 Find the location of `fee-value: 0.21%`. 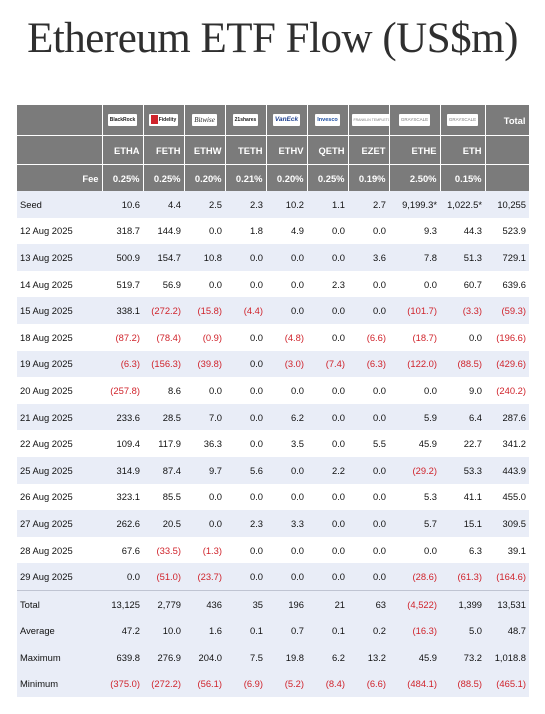

fee-value: 0.21% is located at coordinates (246, 177).